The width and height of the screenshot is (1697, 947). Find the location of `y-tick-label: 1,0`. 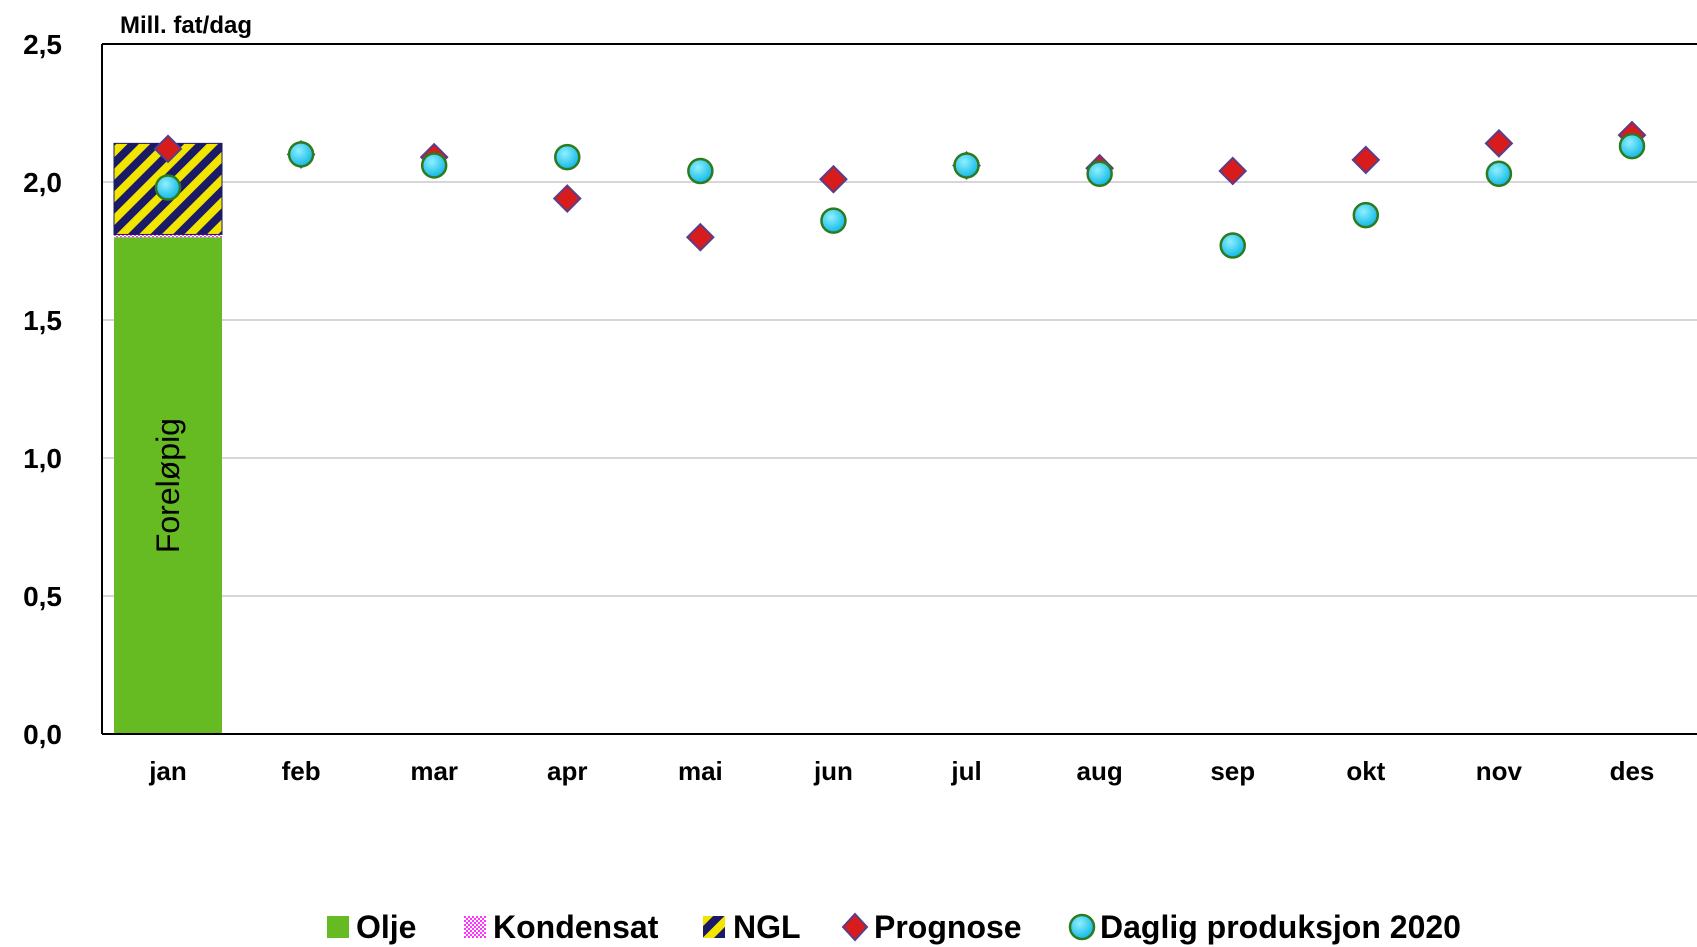

y-tick-label: 1,0 is located at coordinates (42, 458).